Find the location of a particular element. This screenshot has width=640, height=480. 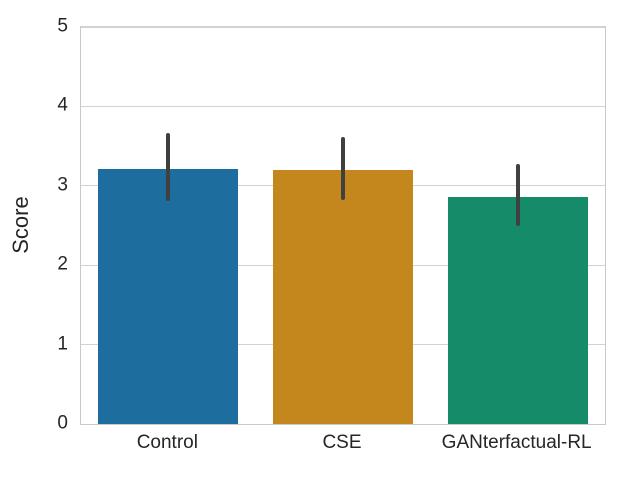

error-bar-ganterfactual-rl is located at coordinates (517, 195).